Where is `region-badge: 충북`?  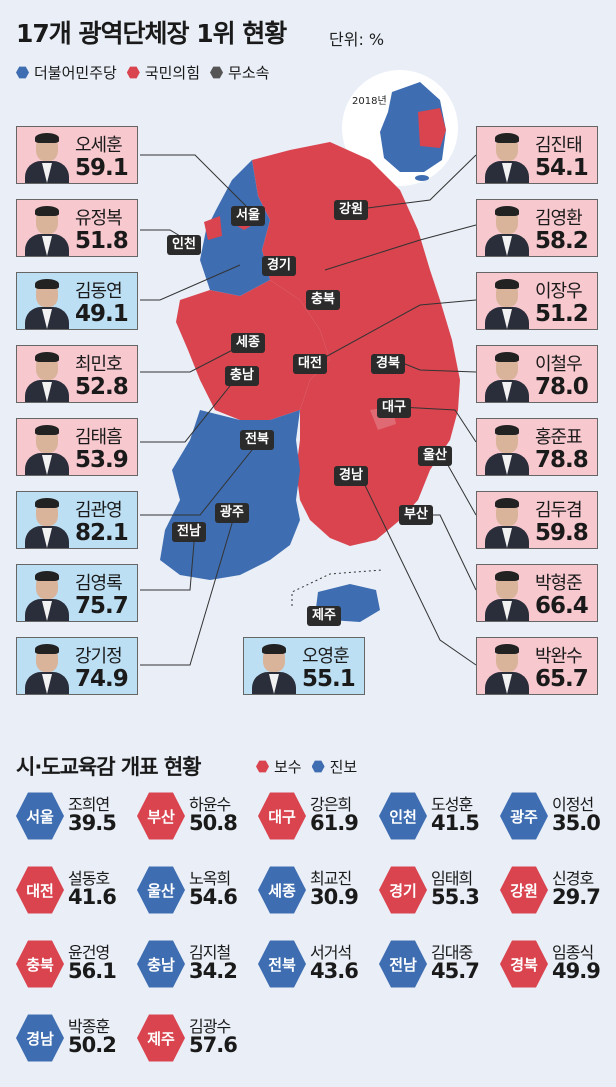
region-badge: 충북 is located at coordinates (40, 964).